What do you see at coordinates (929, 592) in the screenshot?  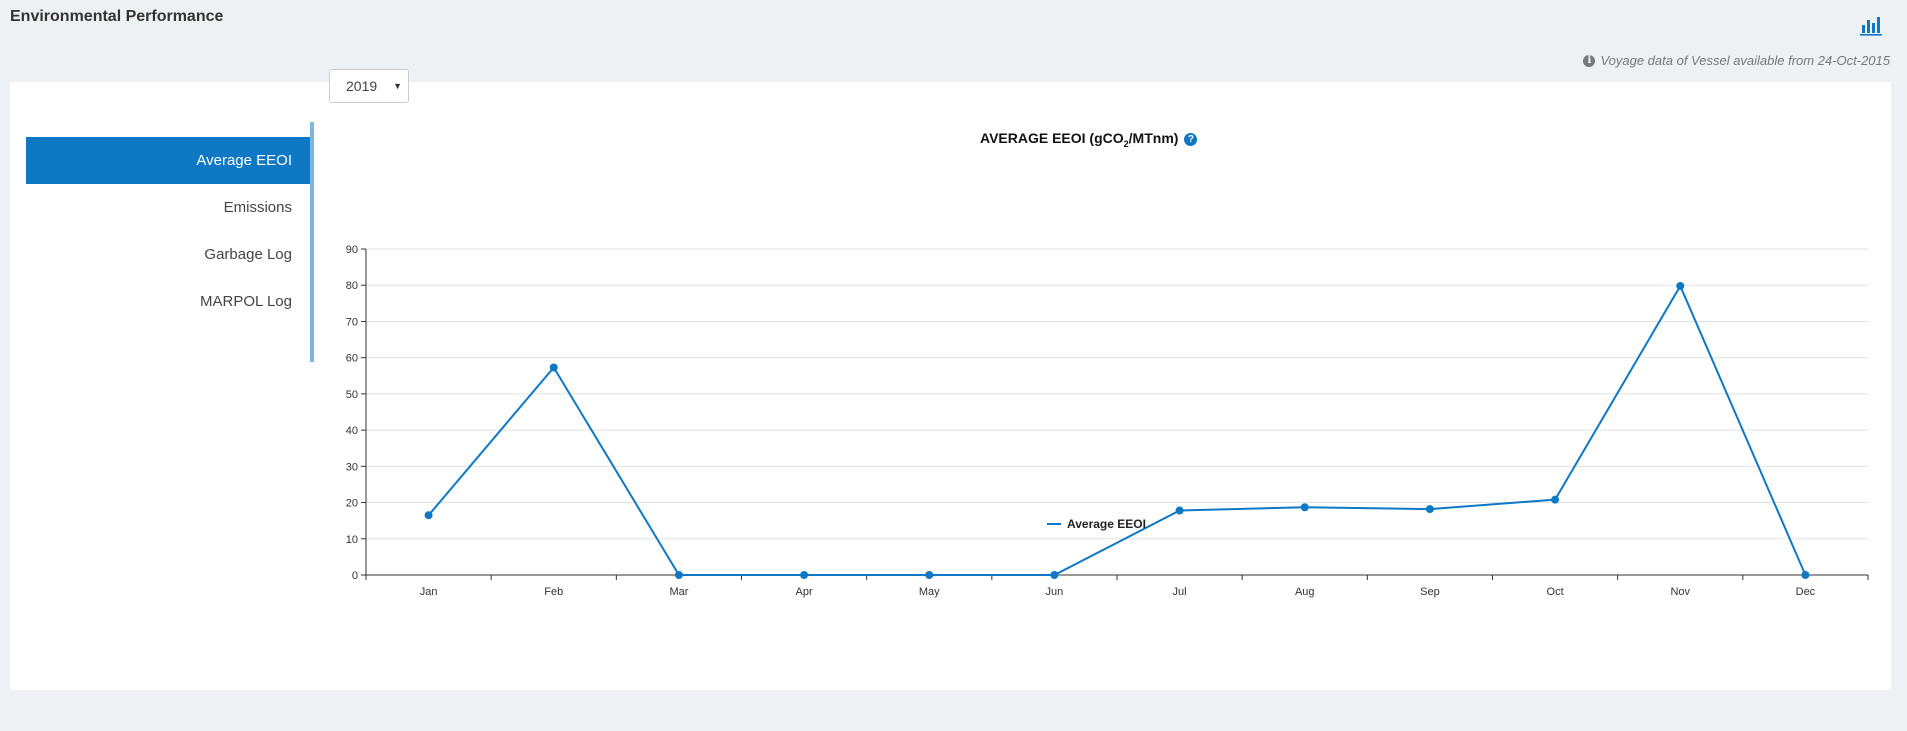 I see `x-tick-label-may: May` at bounding box center [929, 592].